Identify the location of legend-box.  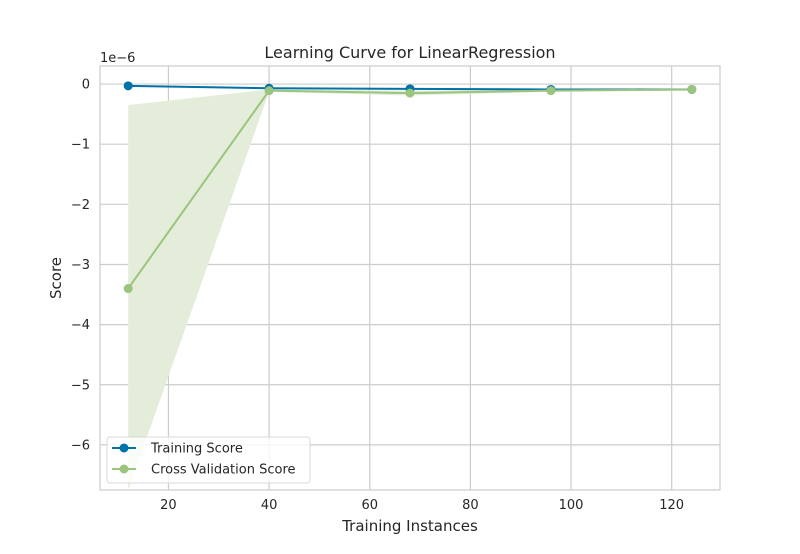
(208, 460).